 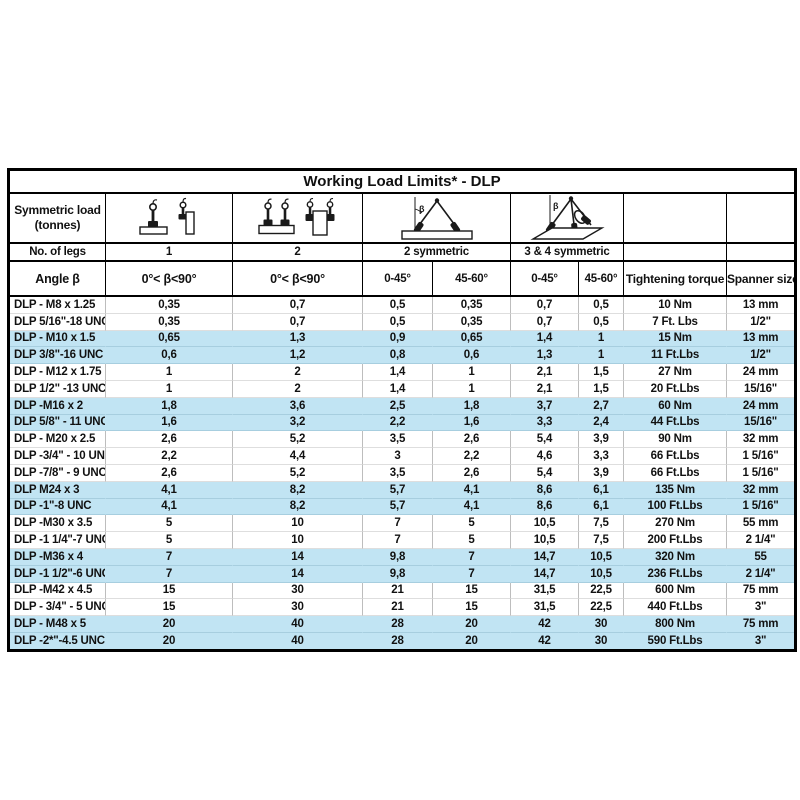 I want to click on spanner-cell: 24 mm, so click(x=761, y=406).